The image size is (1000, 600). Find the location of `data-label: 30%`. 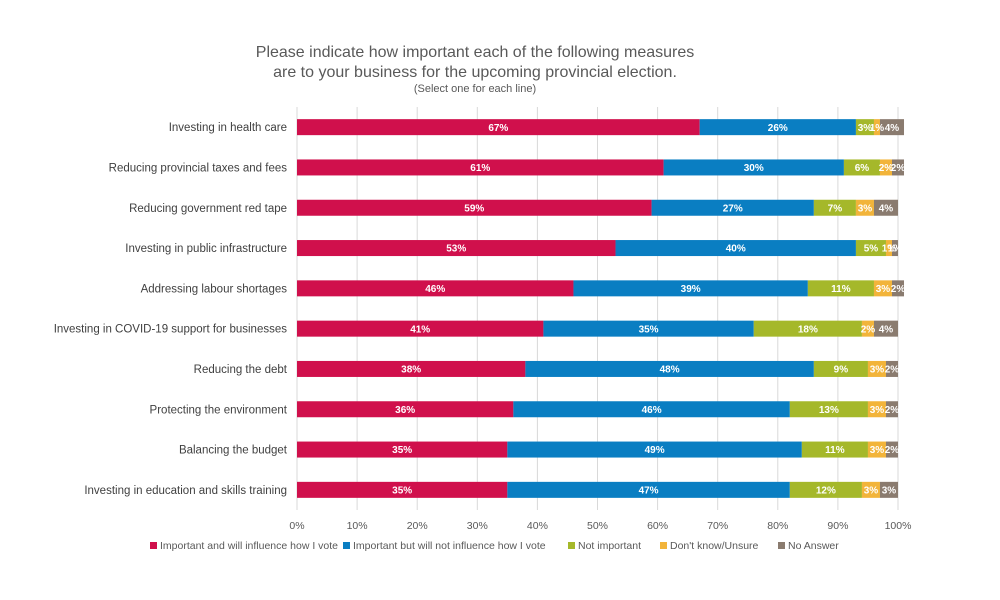

data-label: 30% is located at coordinates (754, 168).